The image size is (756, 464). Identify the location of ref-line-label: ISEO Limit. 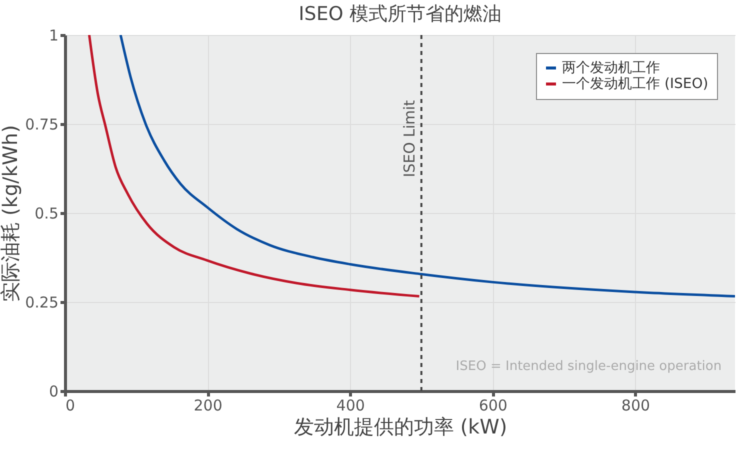
(409, 139).